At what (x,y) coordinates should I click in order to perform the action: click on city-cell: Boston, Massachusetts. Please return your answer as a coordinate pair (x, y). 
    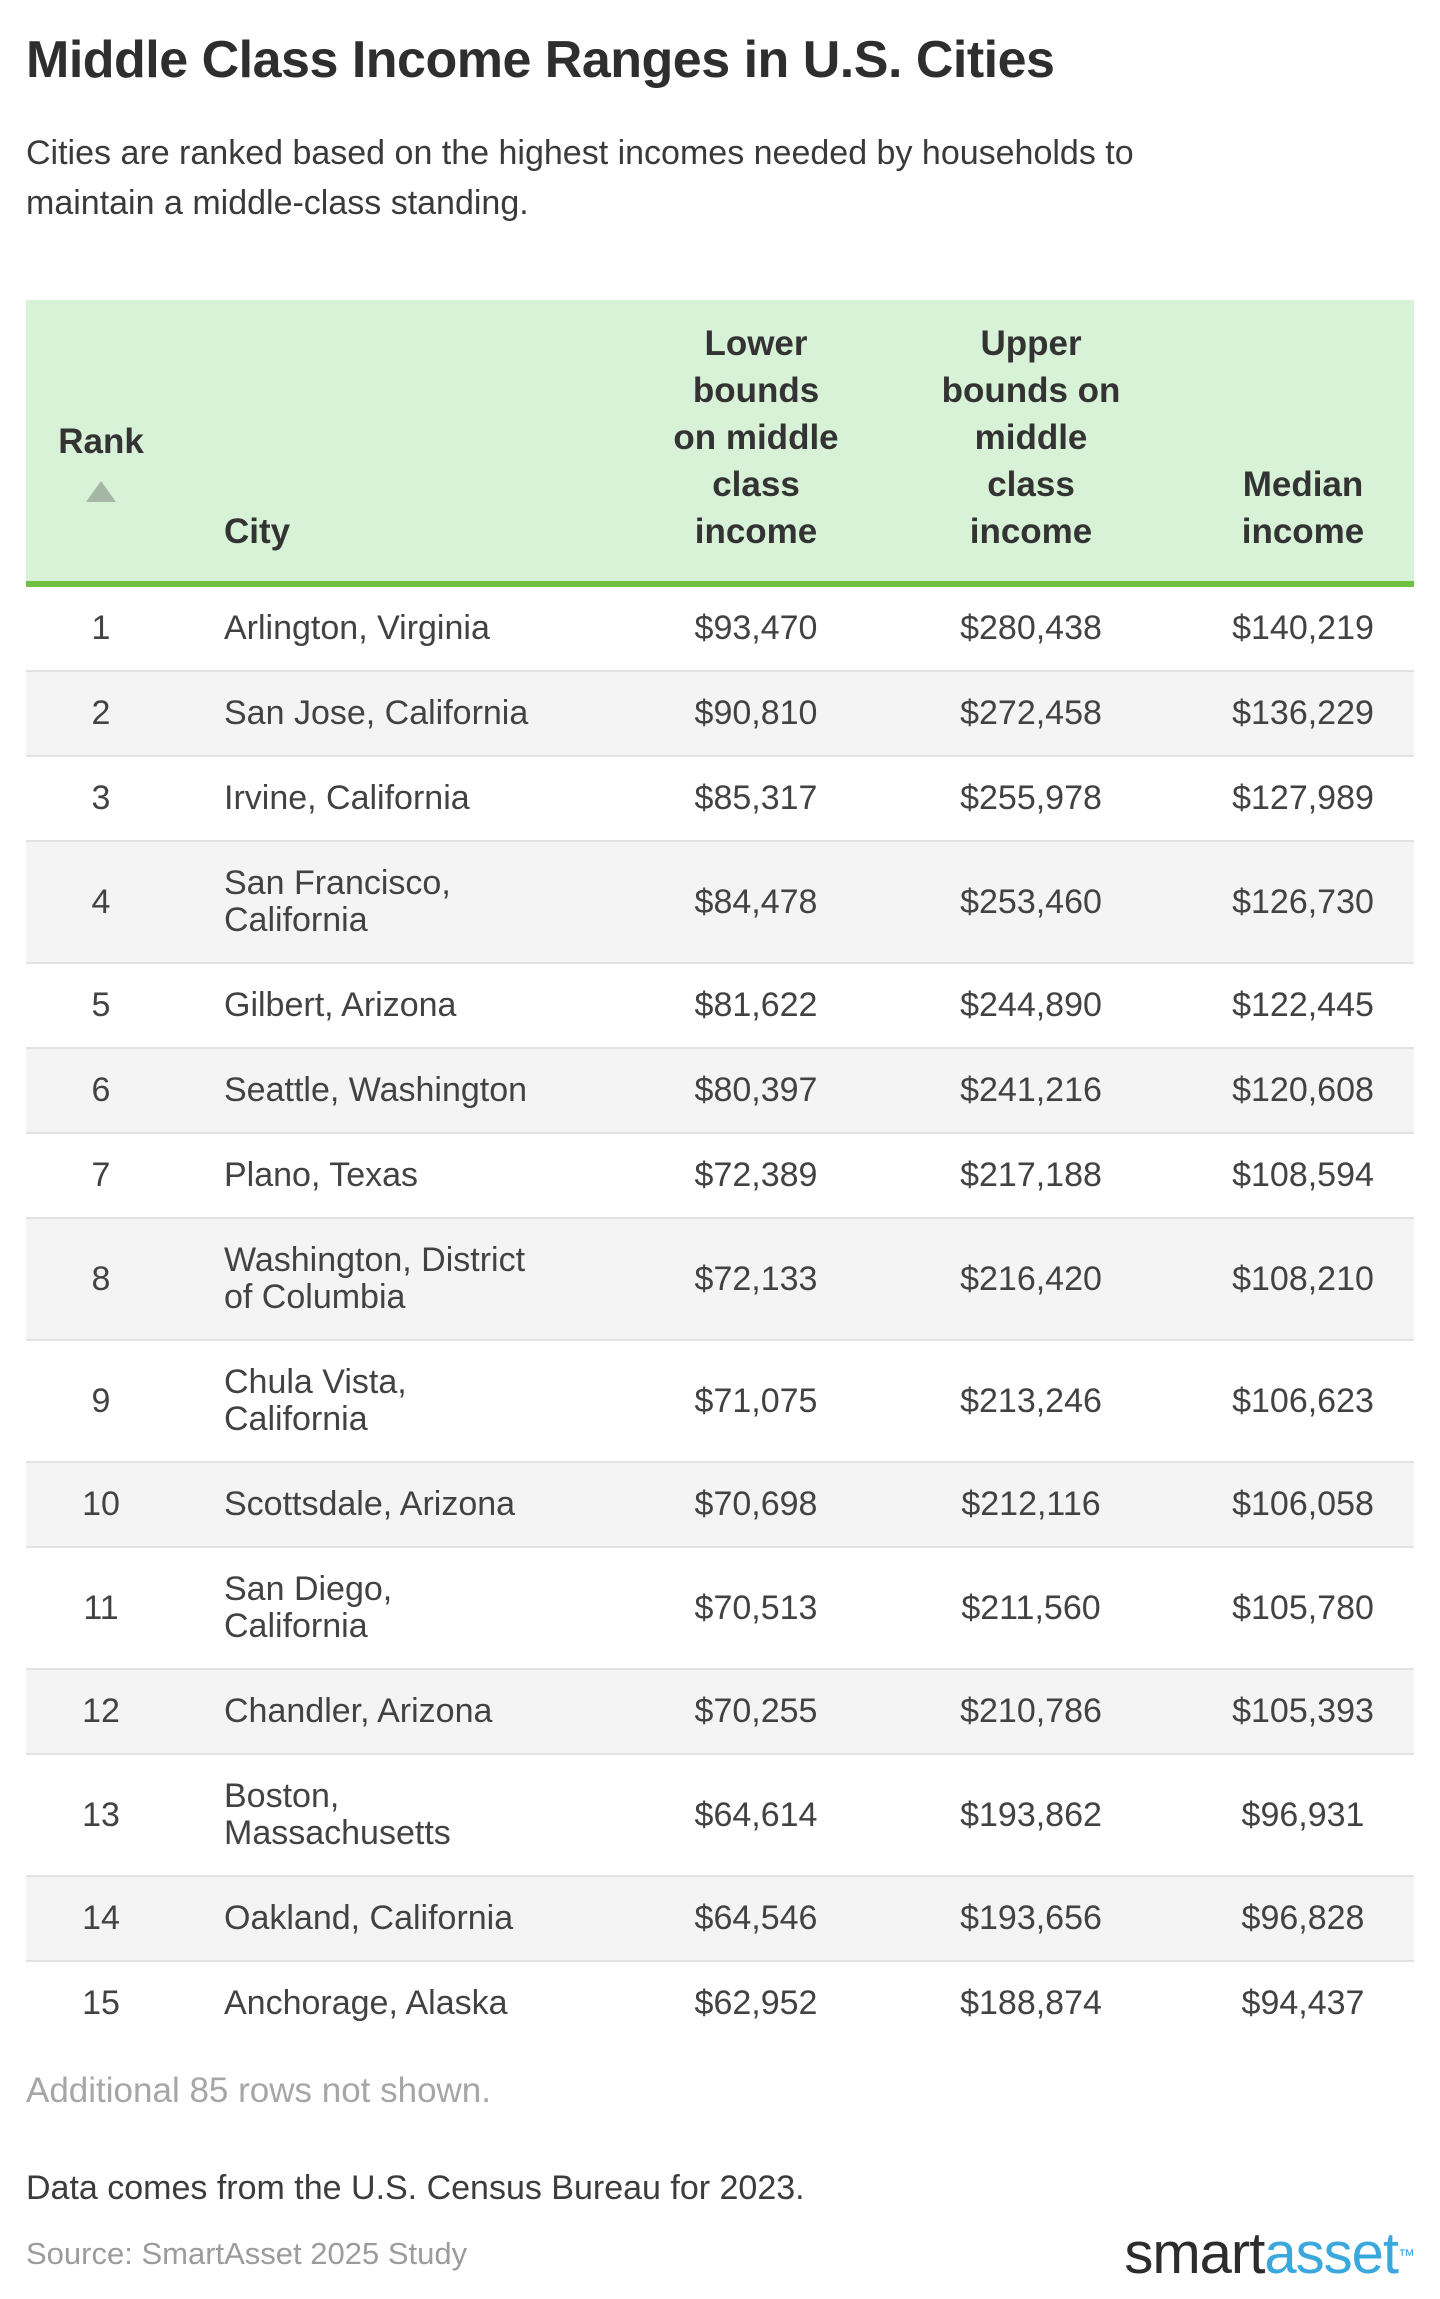
    Looking at the image, I should click on (337, 1814).